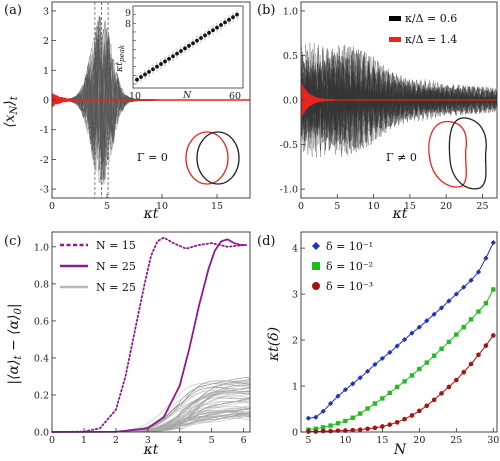 The width and height of the screenshot is (500, 461). I want to click on black-ellipse, so click(218, 158).